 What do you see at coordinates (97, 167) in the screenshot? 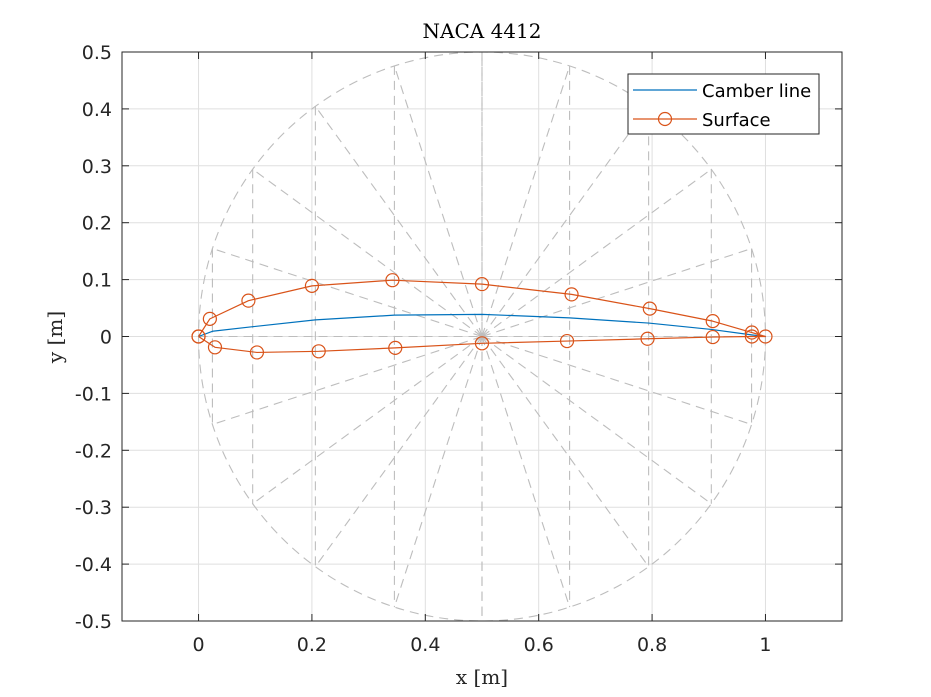
I see `y-tick-label: 0.3` at bounding box center [97, 167].